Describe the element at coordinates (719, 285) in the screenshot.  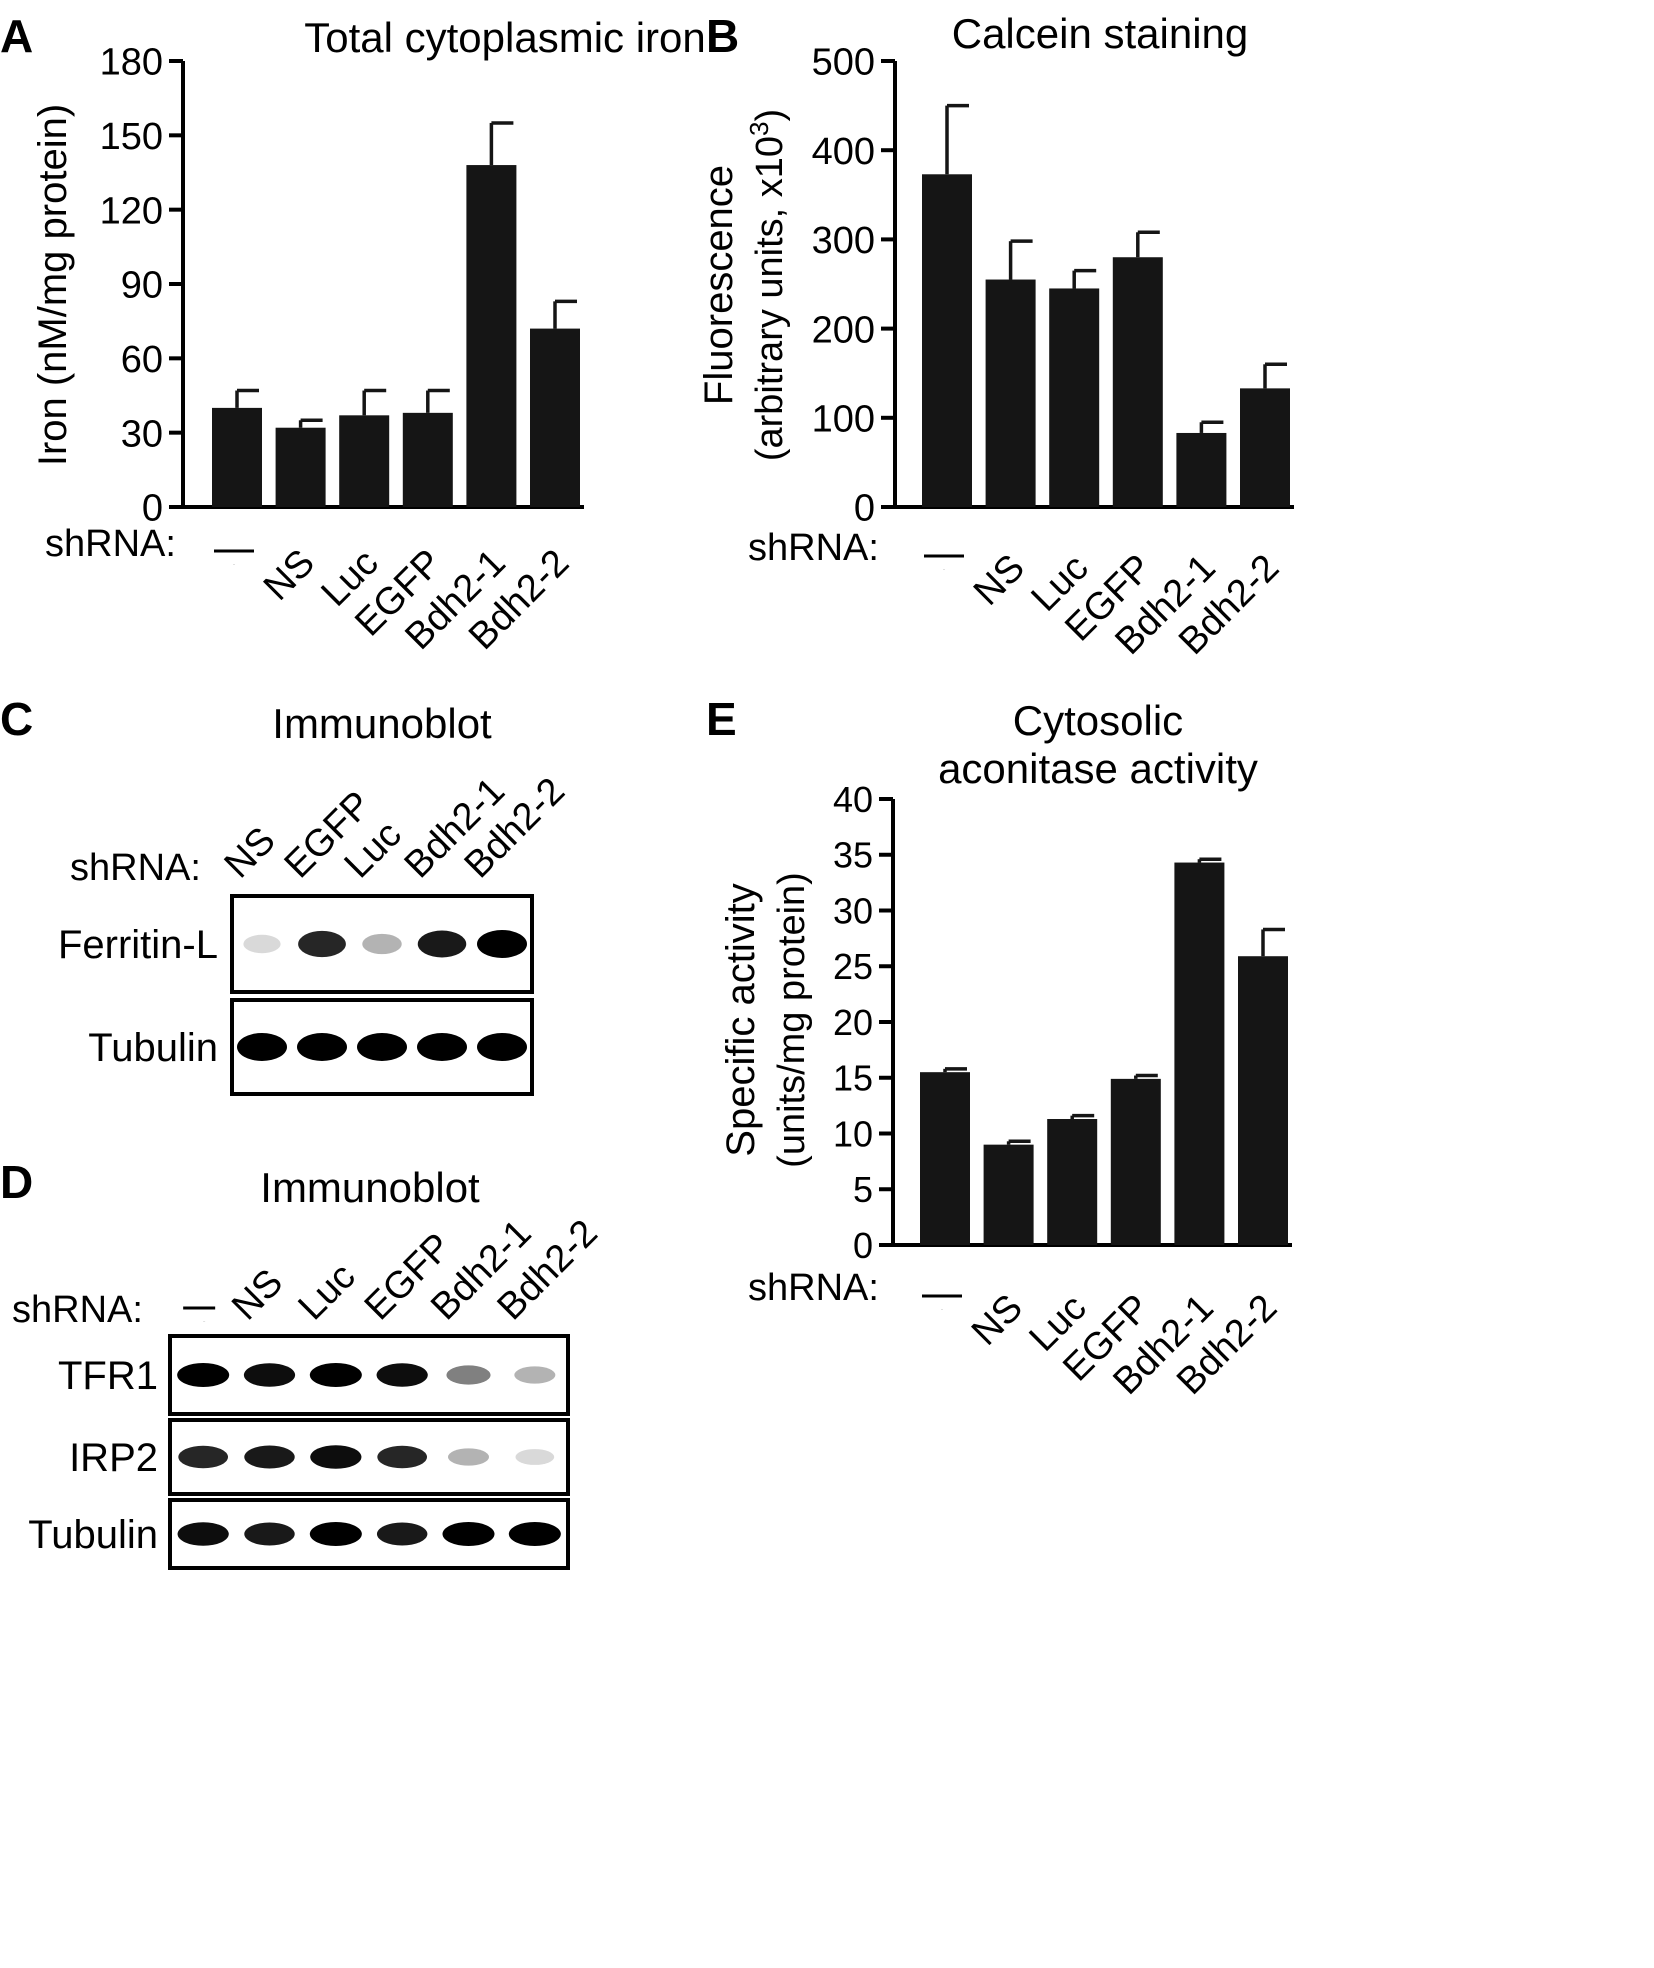
I see `chart-b-y-axis-label-group: Fluorescence` at that location.